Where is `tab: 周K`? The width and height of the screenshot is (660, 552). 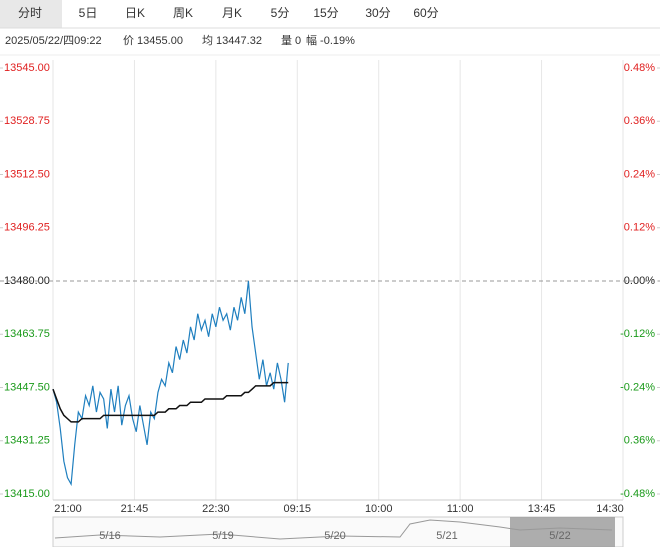
tab: 周K is located at coordinates (183, 13).